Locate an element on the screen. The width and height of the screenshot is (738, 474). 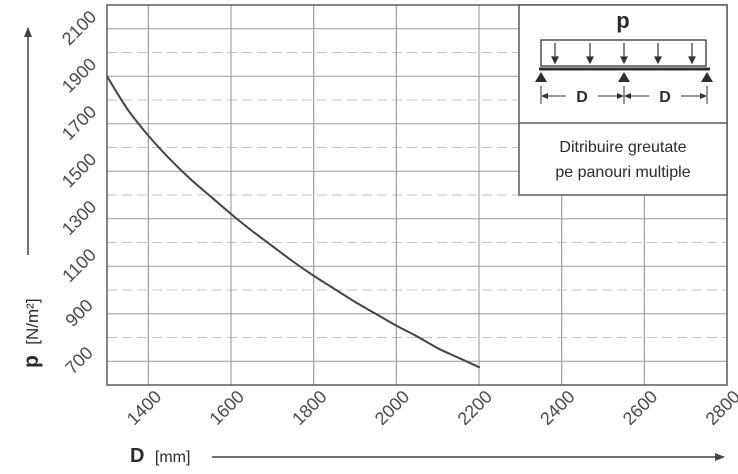
span-label-left: D is located at coordinates (582, 97).